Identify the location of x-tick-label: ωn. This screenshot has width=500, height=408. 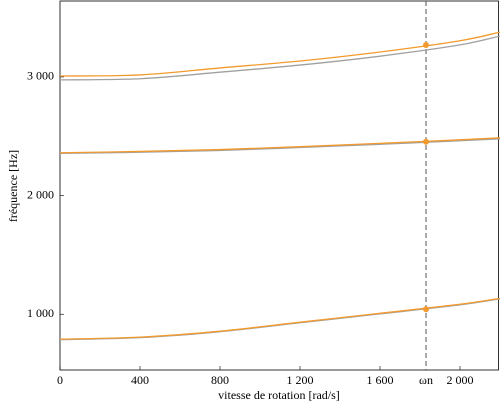
(426, 380).